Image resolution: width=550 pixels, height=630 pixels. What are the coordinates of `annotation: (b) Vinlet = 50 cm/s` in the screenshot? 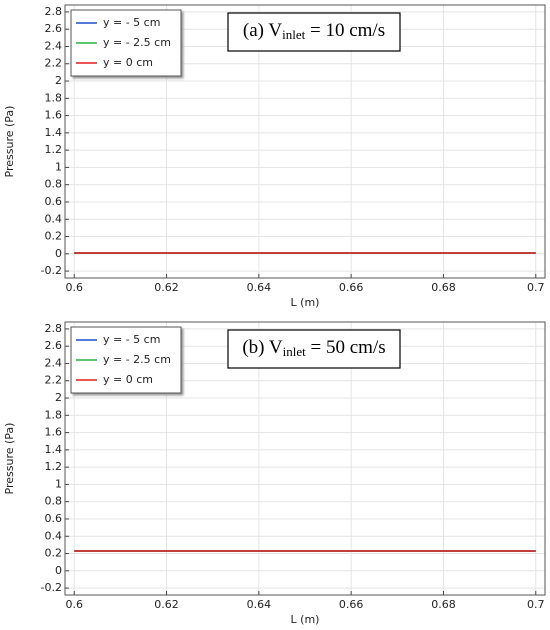 It's located at (313, 348).